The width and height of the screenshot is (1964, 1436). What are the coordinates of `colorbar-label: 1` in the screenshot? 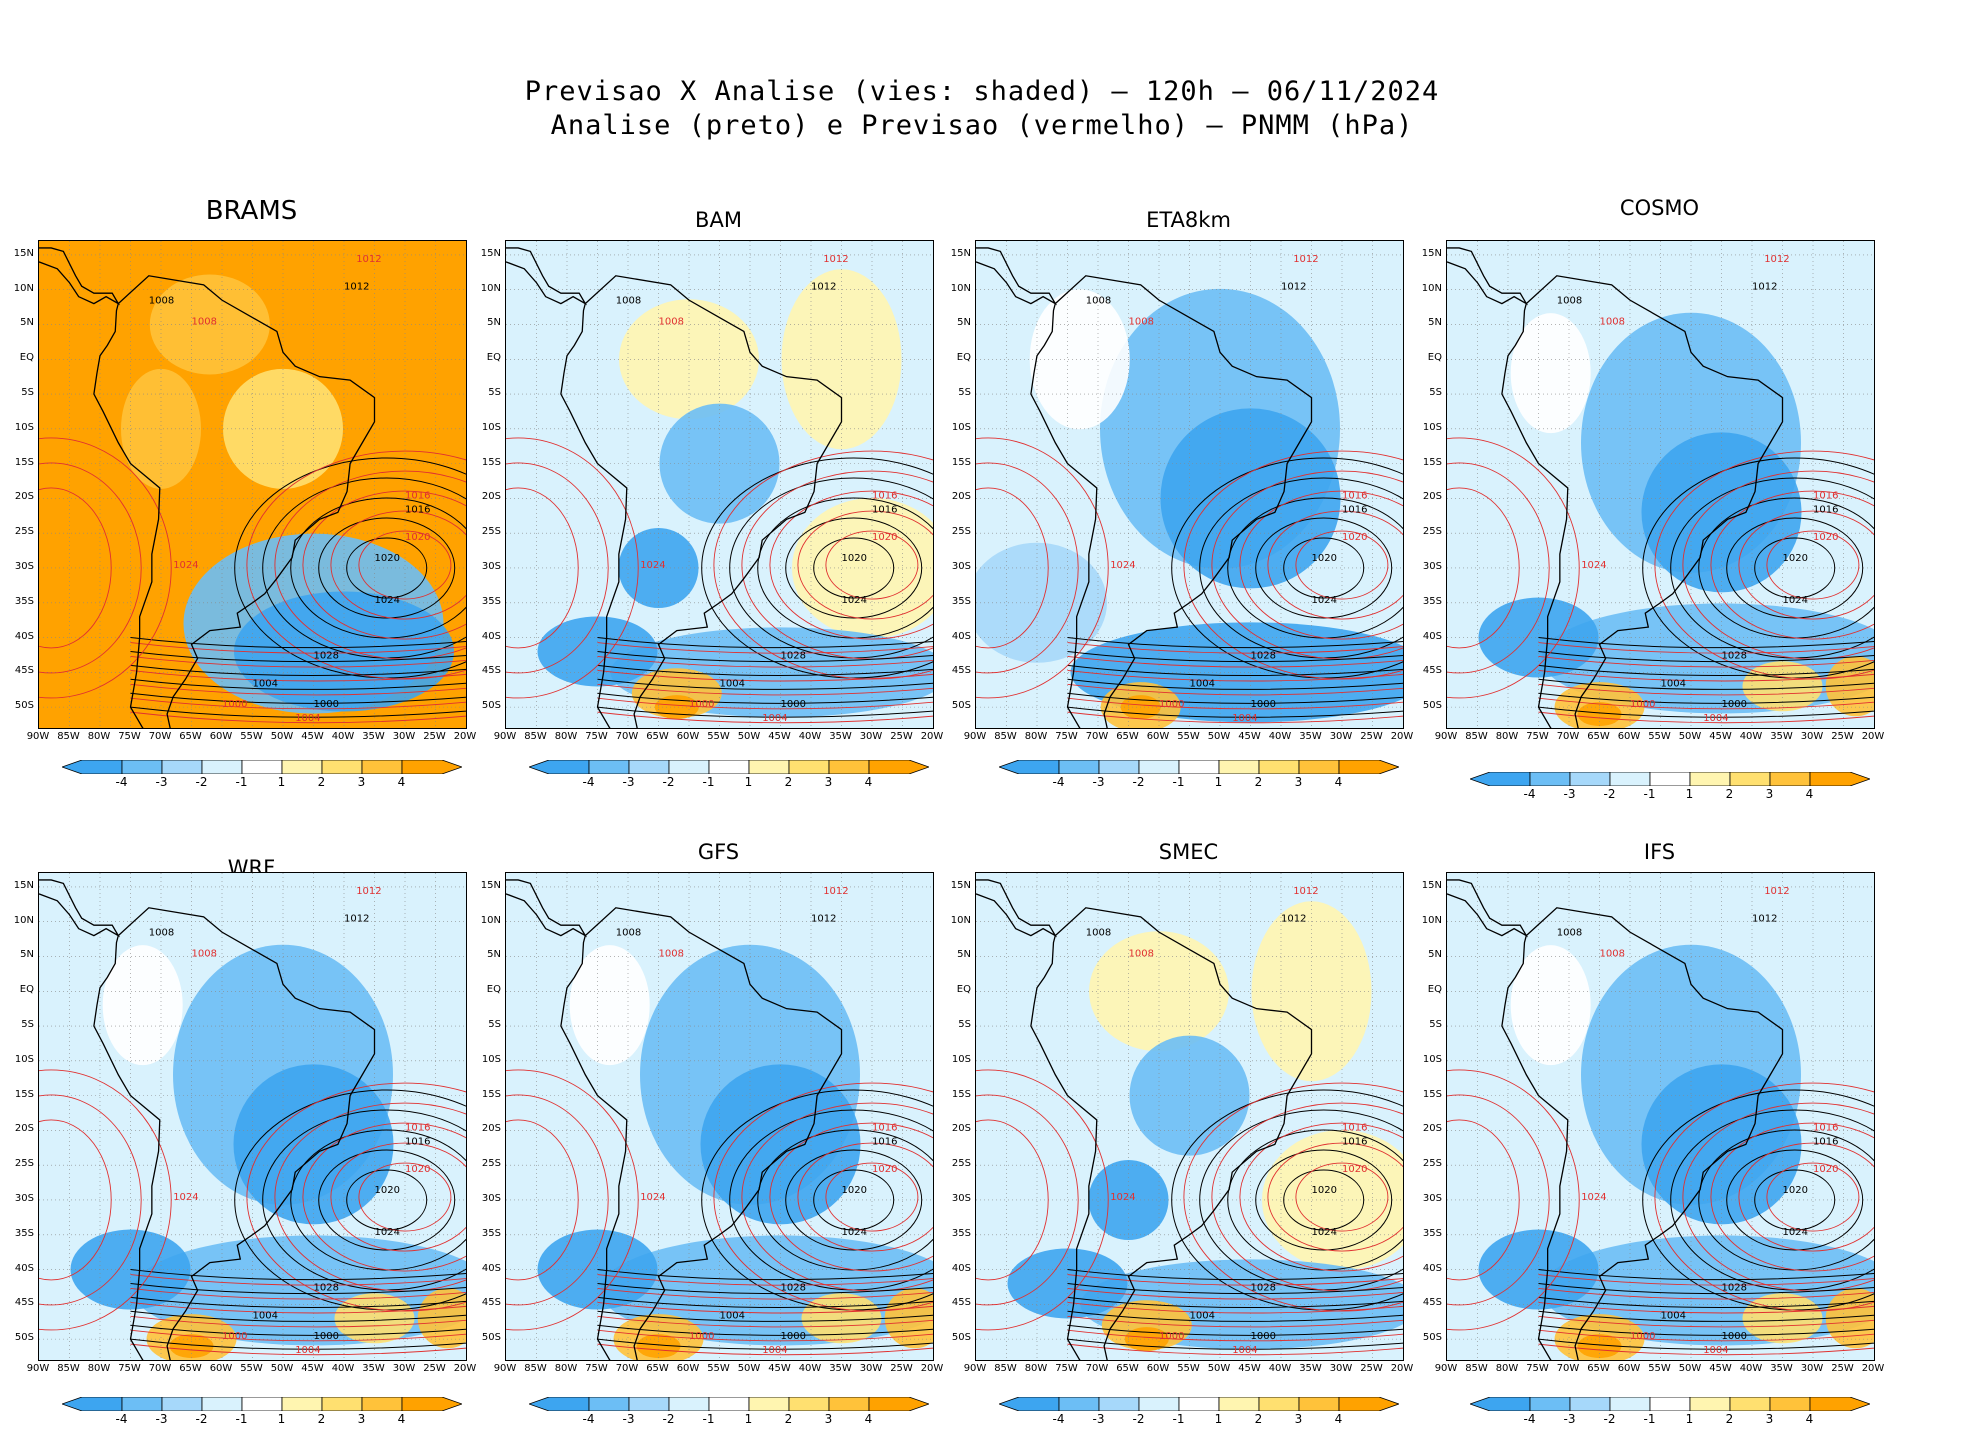 It's located at (281, 1419).